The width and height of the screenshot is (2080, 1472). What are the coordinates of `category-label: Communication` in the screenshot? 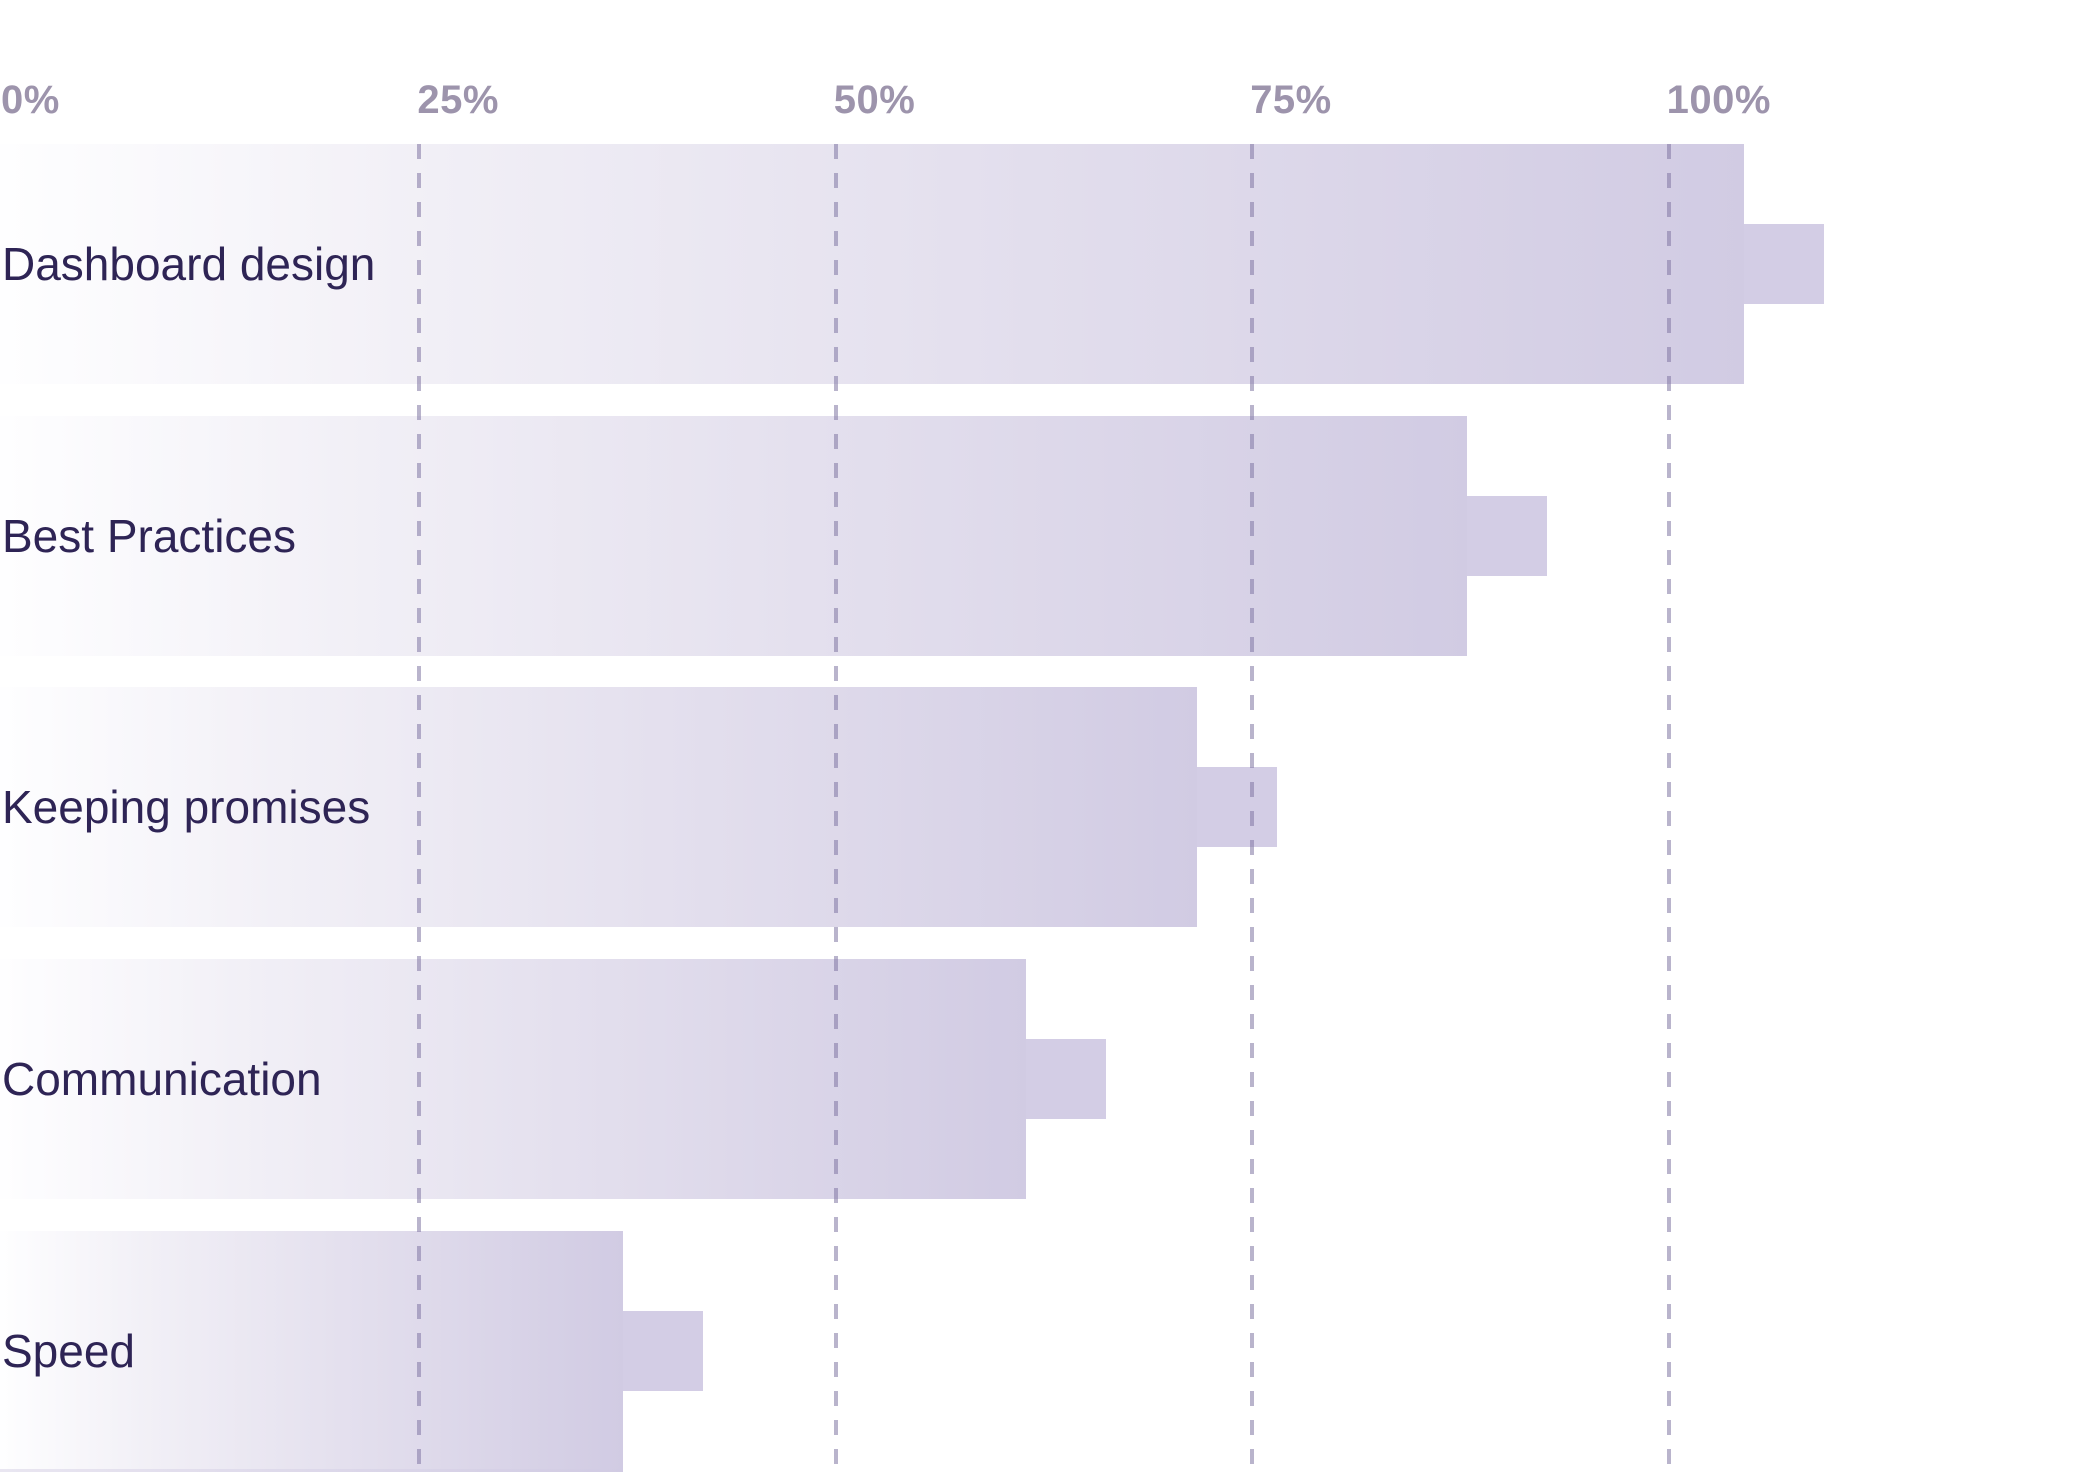 It's located at (162, 1079).